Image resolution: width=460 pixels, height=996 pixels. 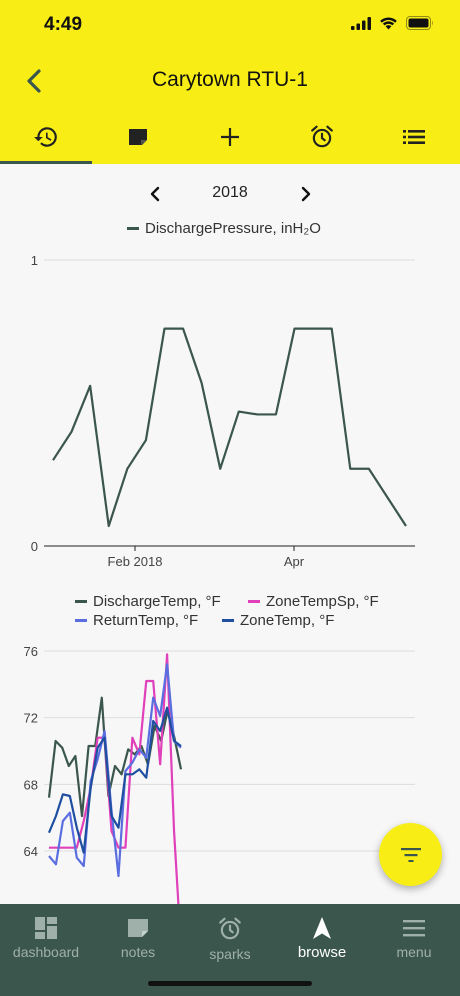 I want to click on chevron-right-icon, so click(x=306, y=194).